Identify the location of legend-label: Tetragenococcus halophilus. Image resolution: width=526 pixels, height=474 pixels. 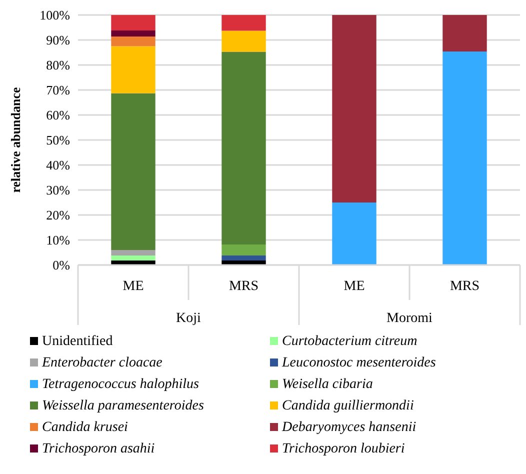
(121, 384).